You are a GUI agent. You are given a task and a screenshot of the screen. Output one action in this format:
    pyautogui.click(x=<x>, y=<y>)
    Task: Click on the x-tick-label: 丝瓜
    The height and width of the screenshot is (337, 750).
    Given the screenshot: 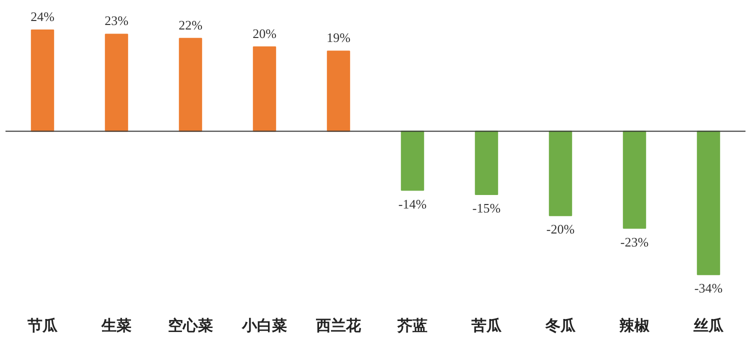 What is the action you would take?
    pyautogui.click(x=708, y=326)
    